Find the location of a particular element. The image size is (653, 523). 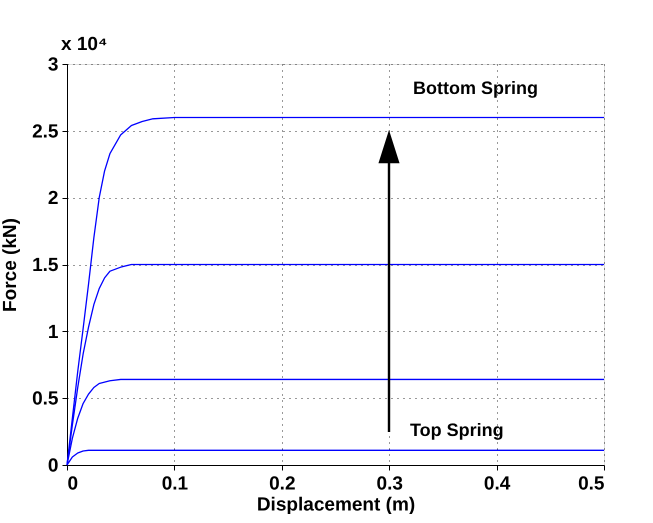

x-tick-label: 0.1 is located at coordinates (175, 484).